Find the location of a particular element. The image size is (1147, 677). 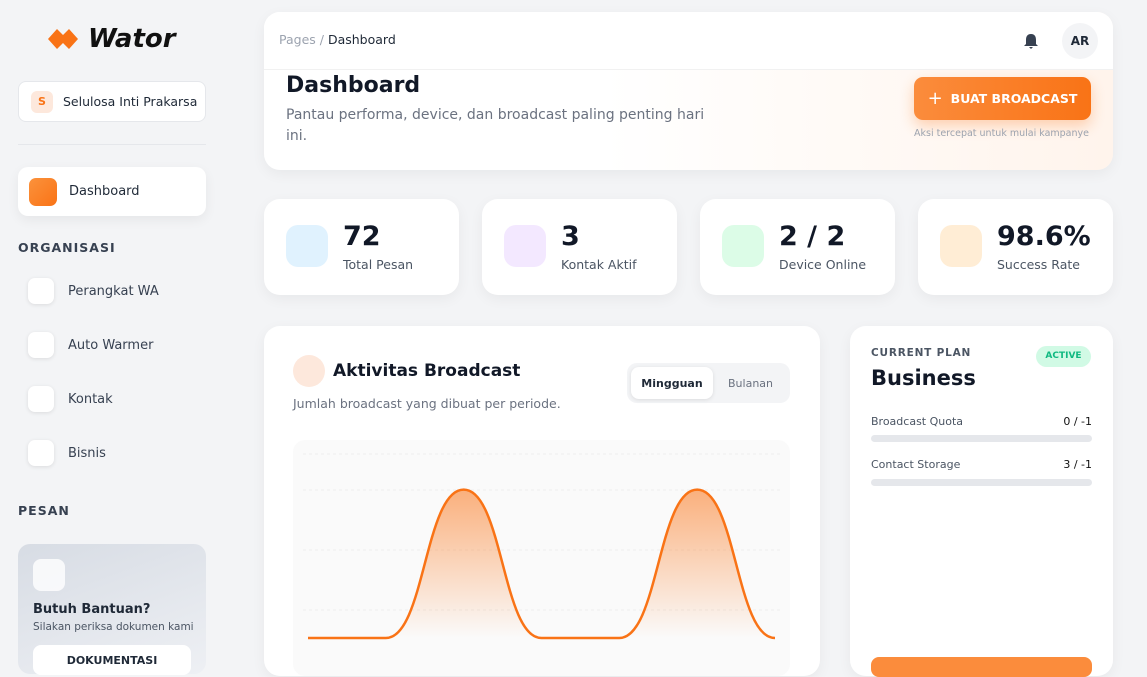

stat-card: 98.6% Success Rate is located at coordinates (1015, 247).